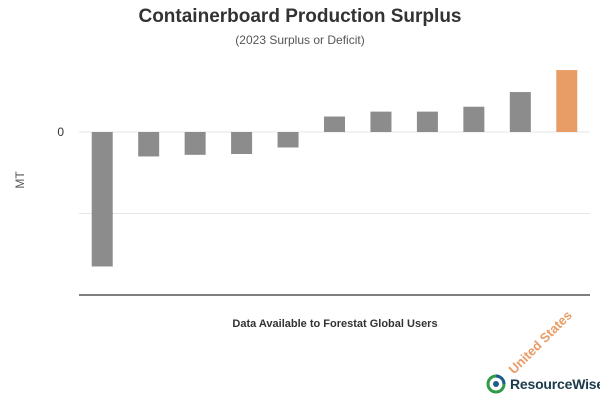  I want to click on y-tick-label: 0, so click(60, 132).